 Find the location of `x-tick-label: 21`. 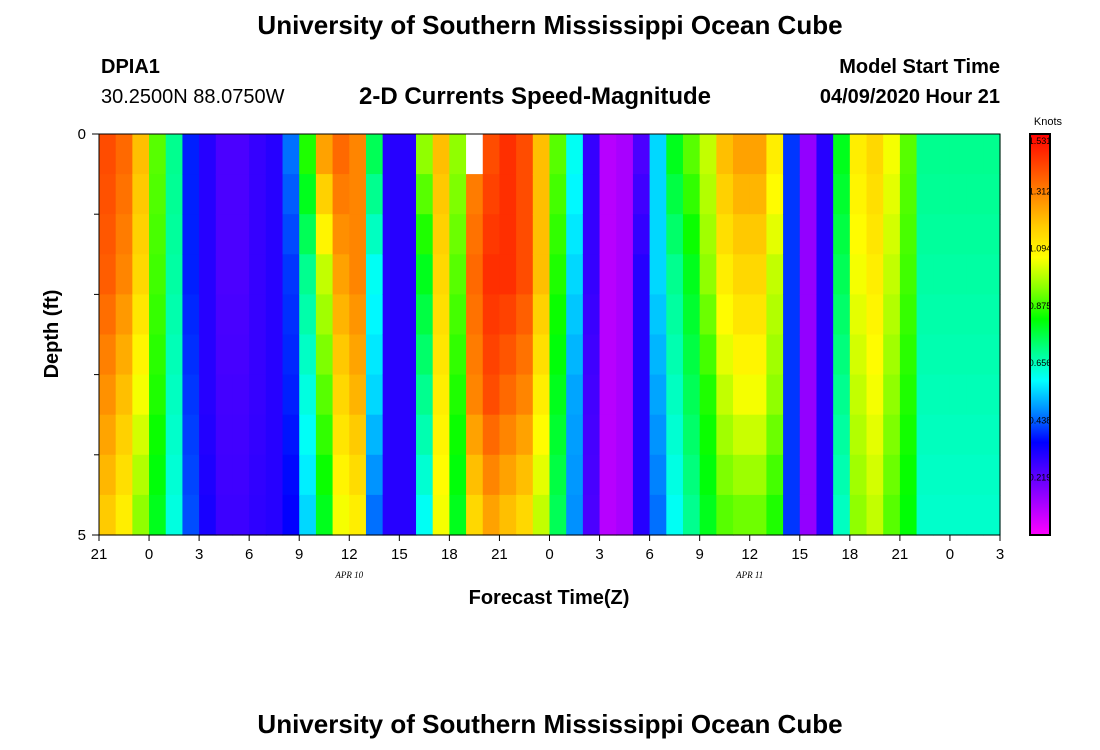

x-tick-label: 21 is located at coordinates (900, 554).